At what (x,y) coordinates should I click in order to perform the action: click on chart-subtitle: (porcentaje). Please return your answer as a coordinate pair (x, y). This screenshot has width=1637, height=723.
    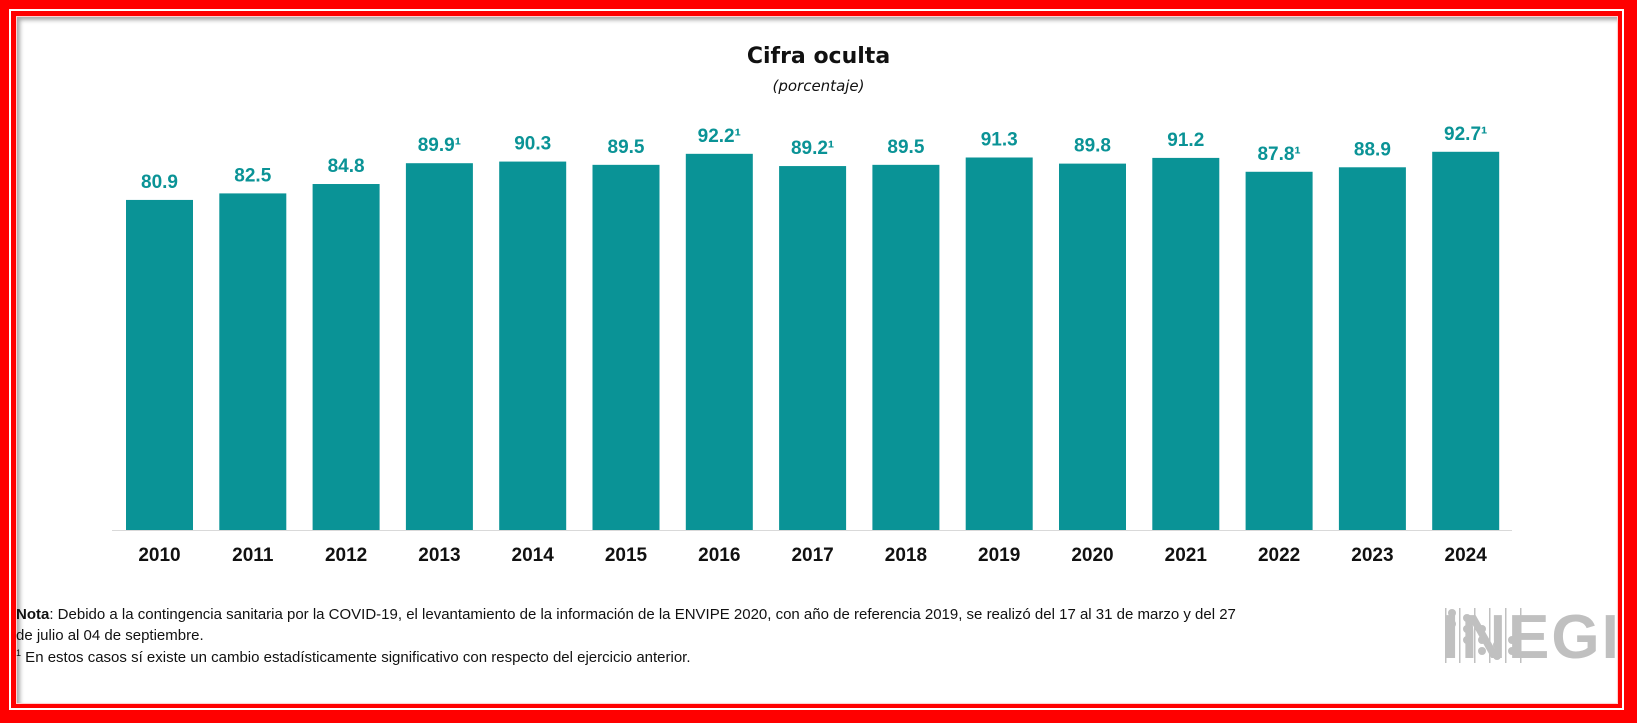
    Looking at the image, I should click on (818, 86).